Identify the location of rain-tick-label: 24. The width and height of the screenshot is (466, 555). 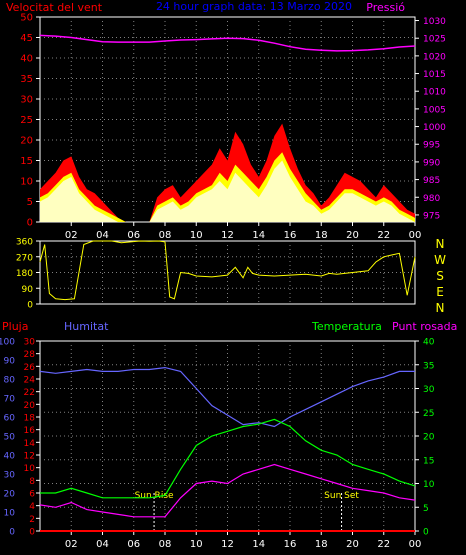
(30, 381).